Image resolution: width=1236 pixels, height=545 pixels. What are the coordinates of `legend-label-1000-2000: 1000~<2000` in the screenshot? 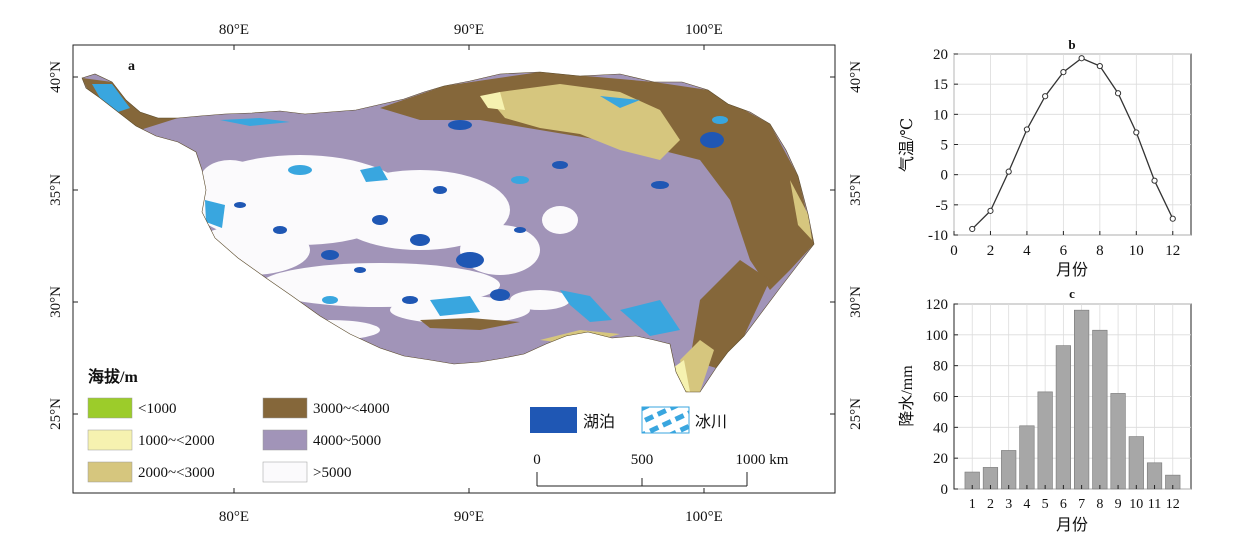 It's located at (176, 441).